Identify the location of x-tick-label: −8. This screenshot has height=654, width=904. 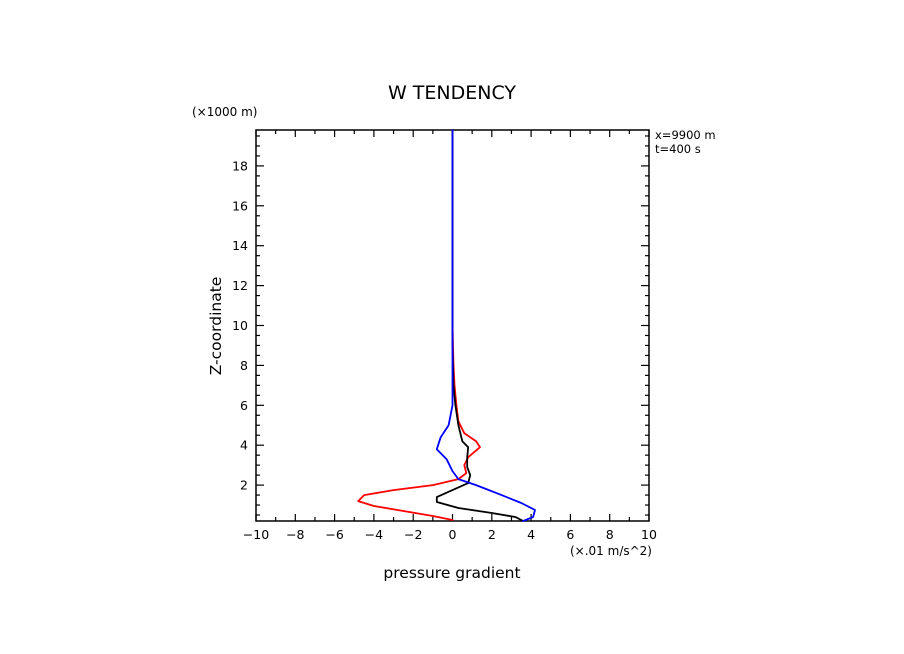
(295, 534).